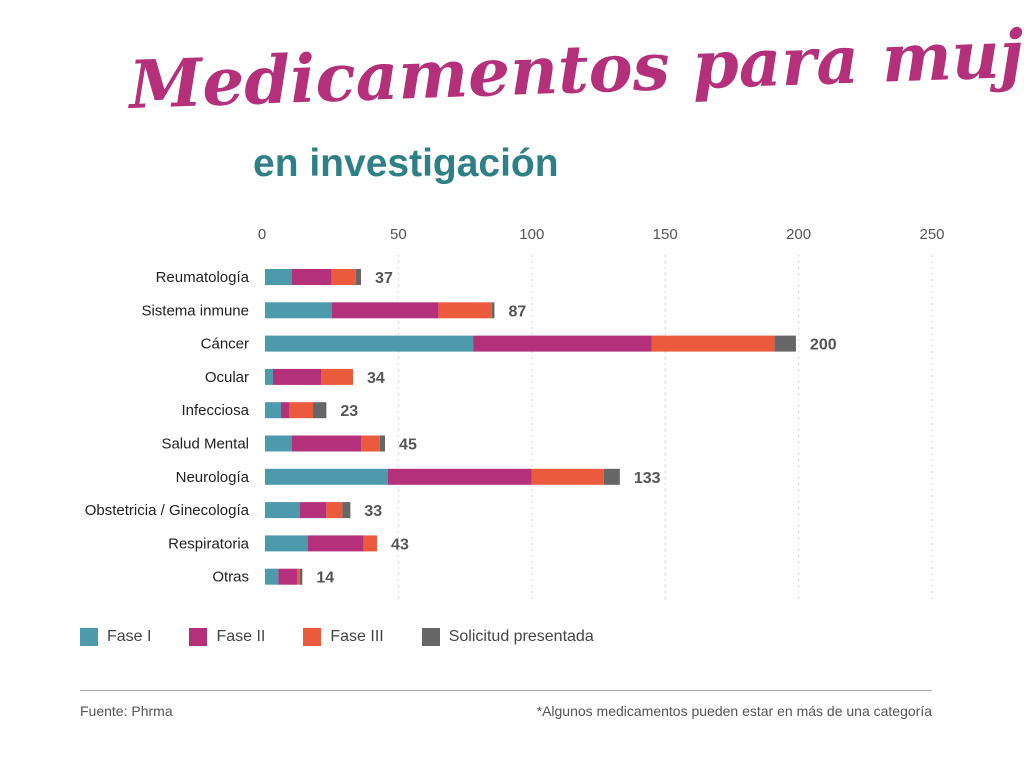  What do you see at coordinates (531, 234) in the screenshot?
I see `x-tick-label: 100` at bounding box center [531, 234].